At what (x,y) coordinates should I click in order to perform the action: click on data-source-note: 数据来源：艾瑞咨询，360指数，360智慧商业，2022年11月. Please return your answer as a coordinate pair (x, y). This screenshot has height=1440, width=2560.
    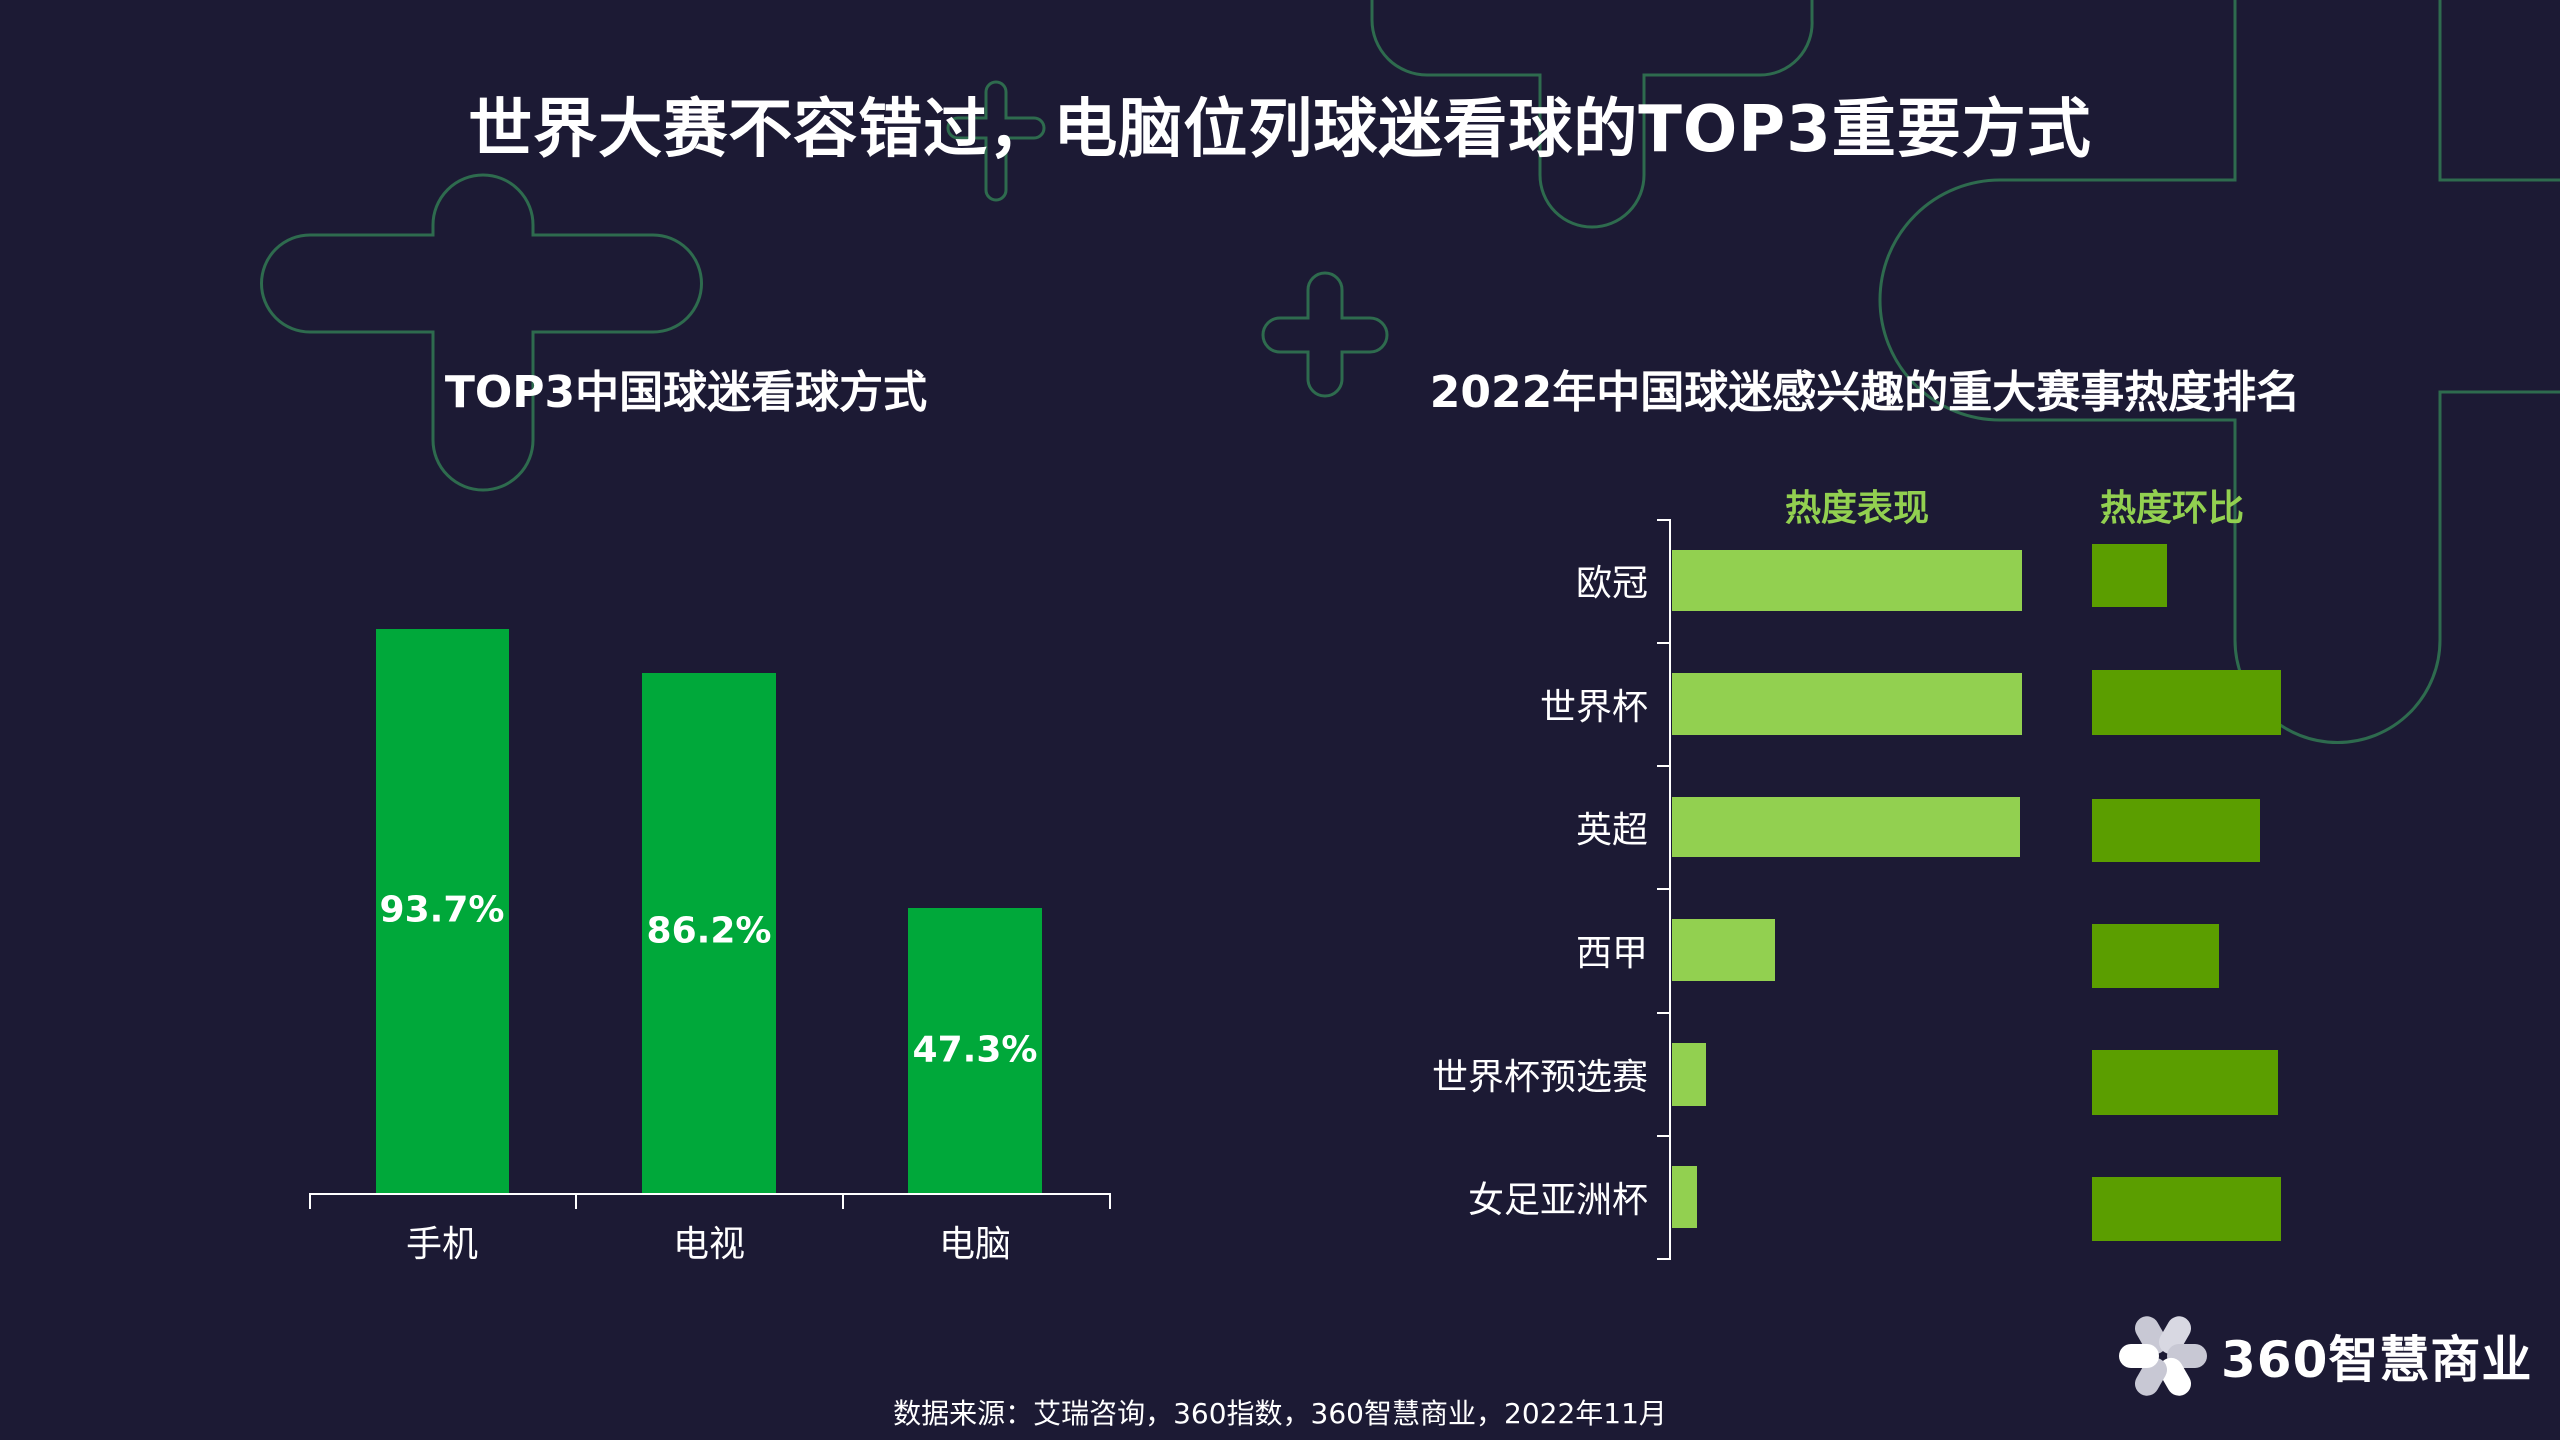
    Looking at the image, I should click on (1280, 1413).